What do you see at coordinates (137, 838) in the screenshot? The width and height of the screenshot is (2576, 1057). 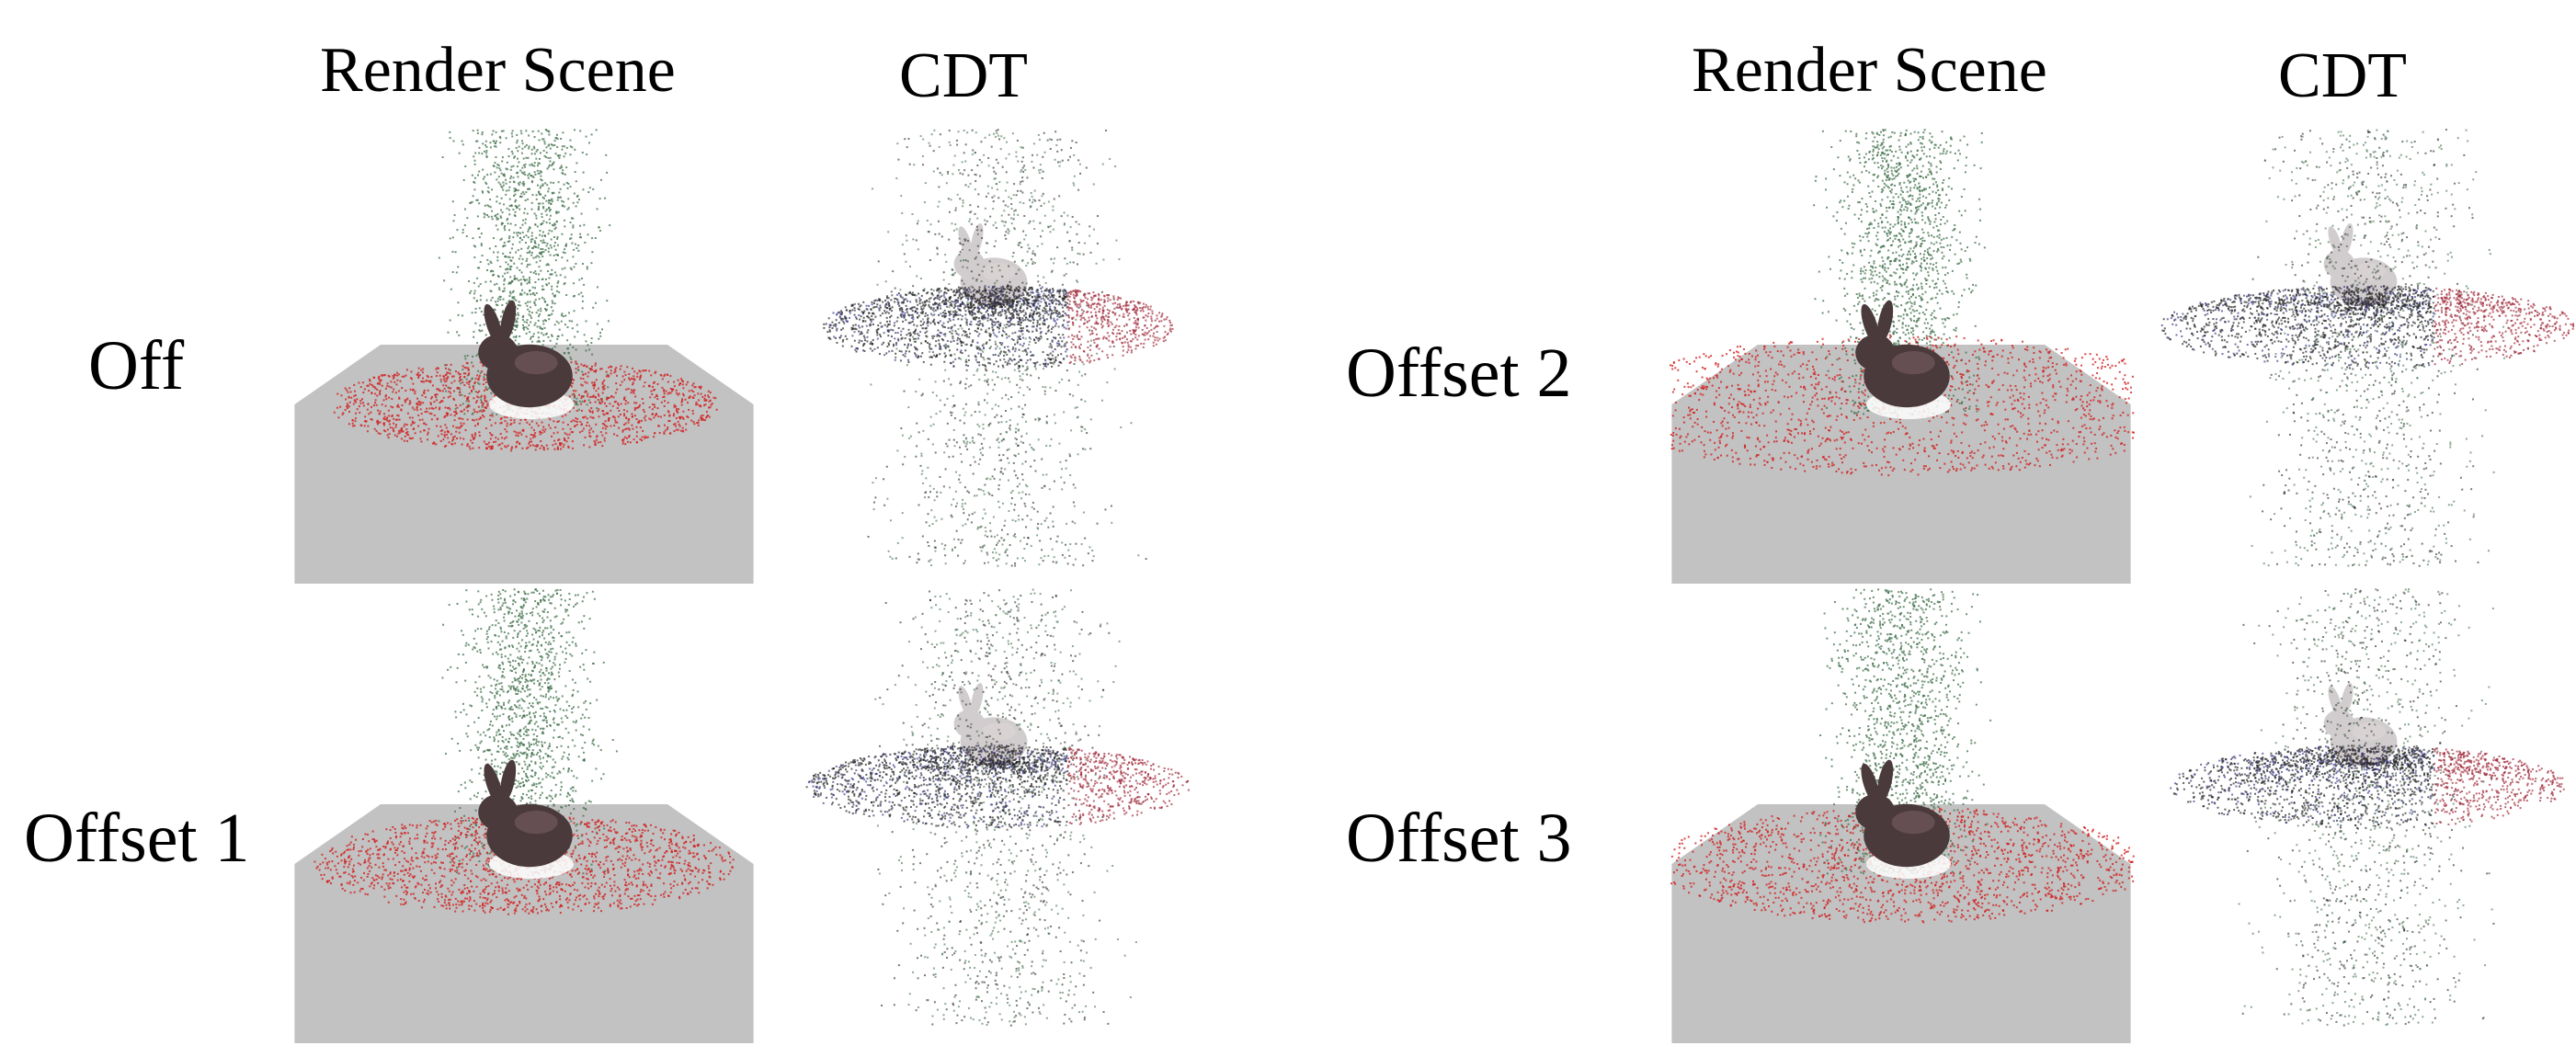 I see `row-label-offset-1: Offset 1` at bounding box center [137, 838].